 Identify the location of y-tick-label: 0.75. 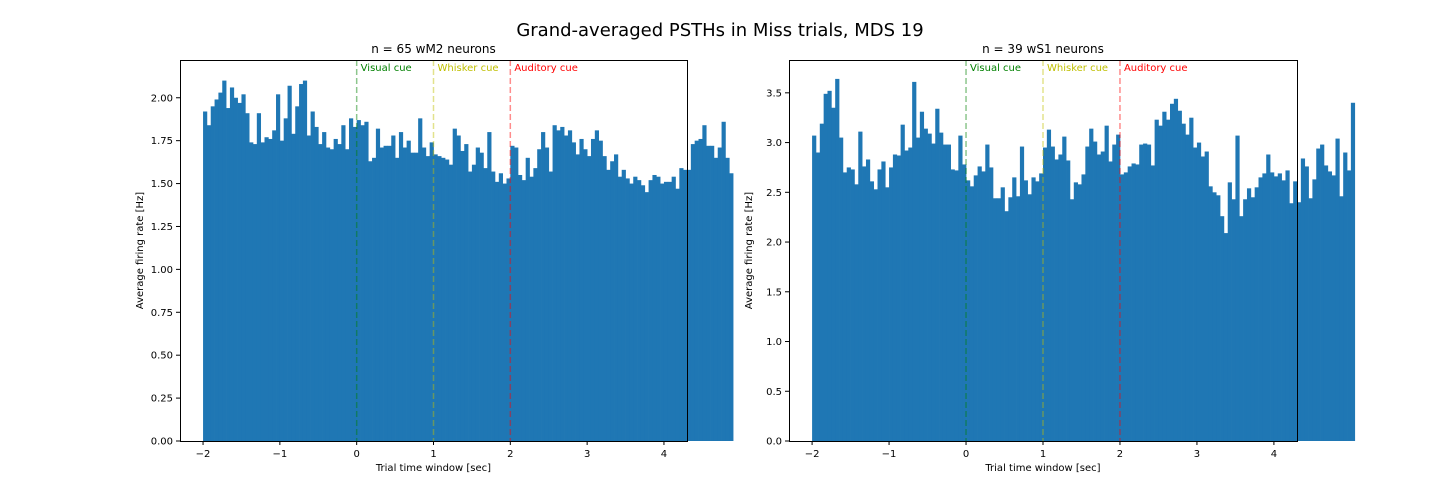
(162, 313).